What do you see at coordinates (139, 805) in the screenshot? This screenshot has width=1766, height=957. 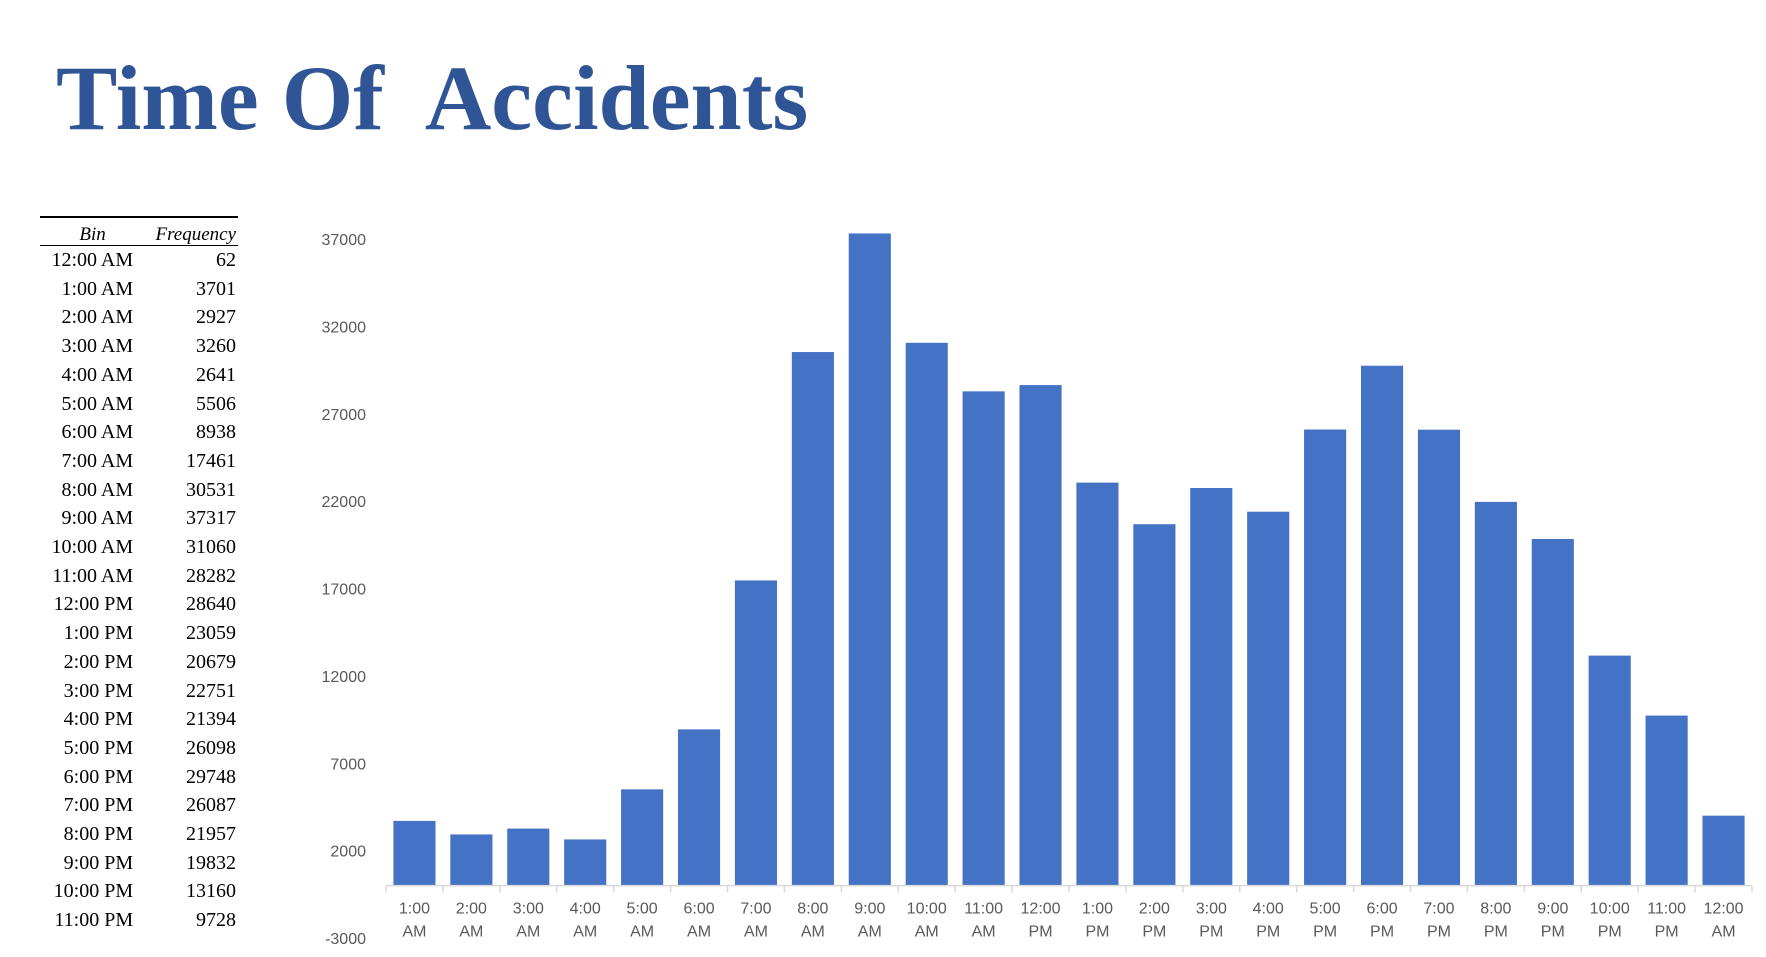 I see `table-row: 7:00 PM 26087` at bounding box center [139, 805].